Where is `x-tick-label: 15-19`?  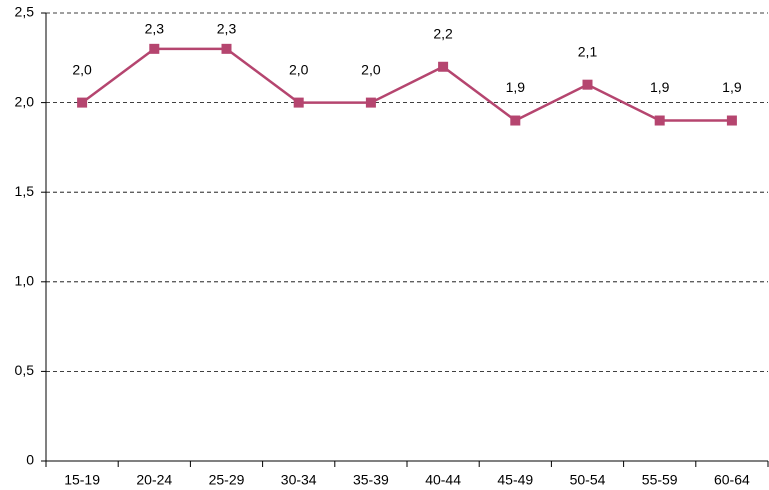
x-tick-label: 15-19 is located at coordinates (82, 480).